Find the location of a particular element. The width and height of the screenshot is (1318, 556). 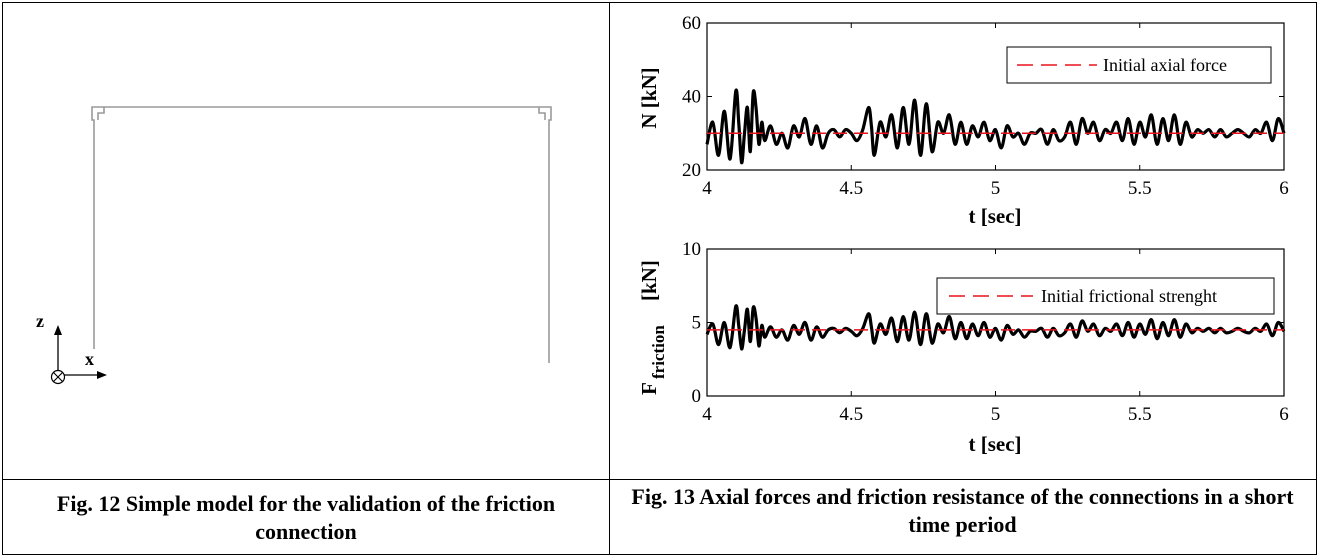

axial-force-legend: Initial axial force is located at coordinates (1139, 65).